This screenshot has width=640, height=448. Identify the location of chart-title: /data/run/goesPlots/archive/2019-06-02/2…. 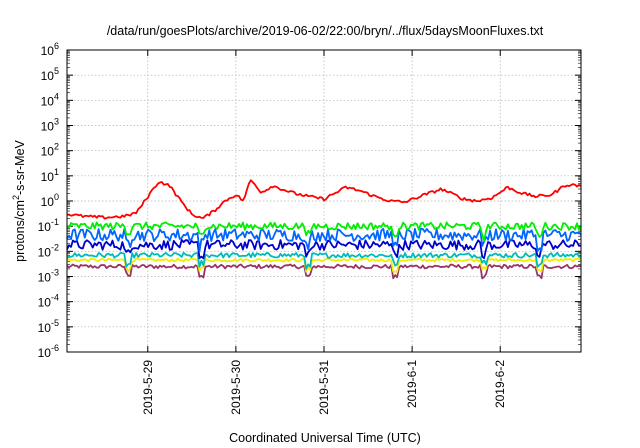
(325, 31).